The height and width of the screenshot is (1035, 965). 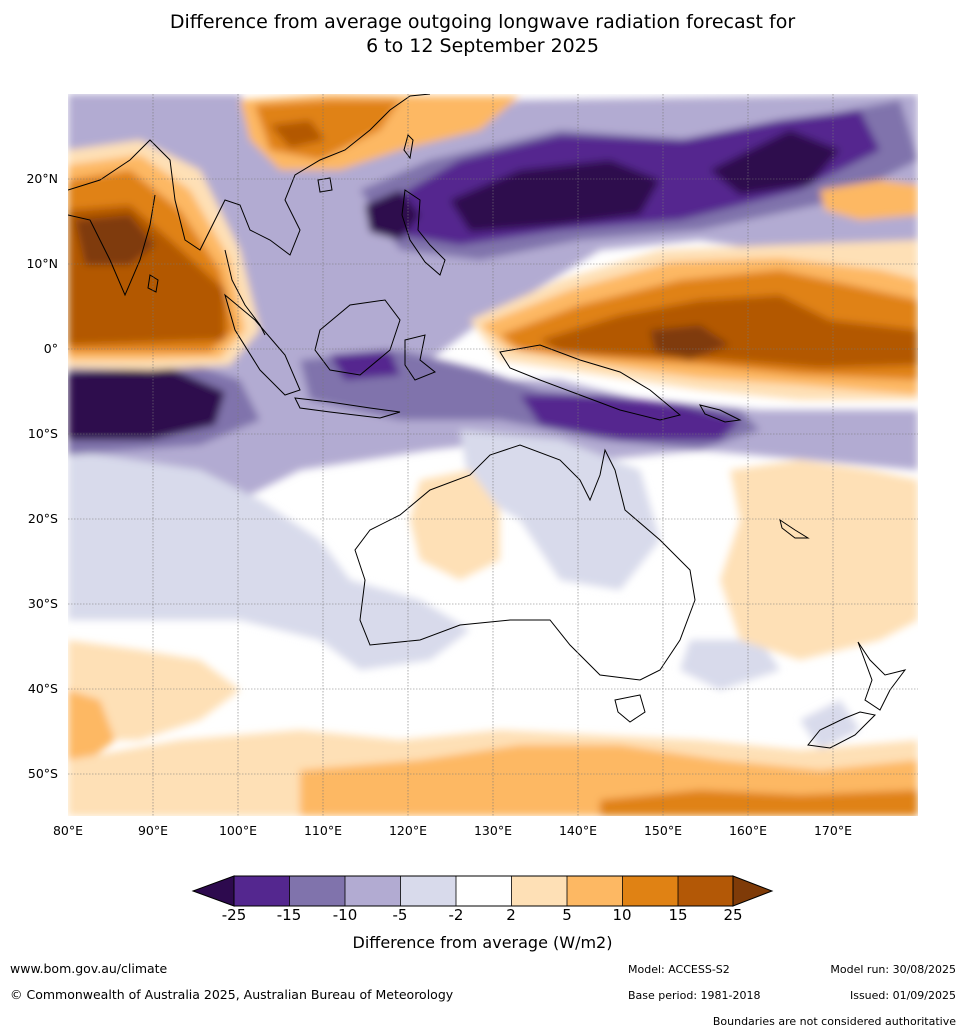 I want to click on colorbar-tick-label: -15, so click(x=289, y=915).